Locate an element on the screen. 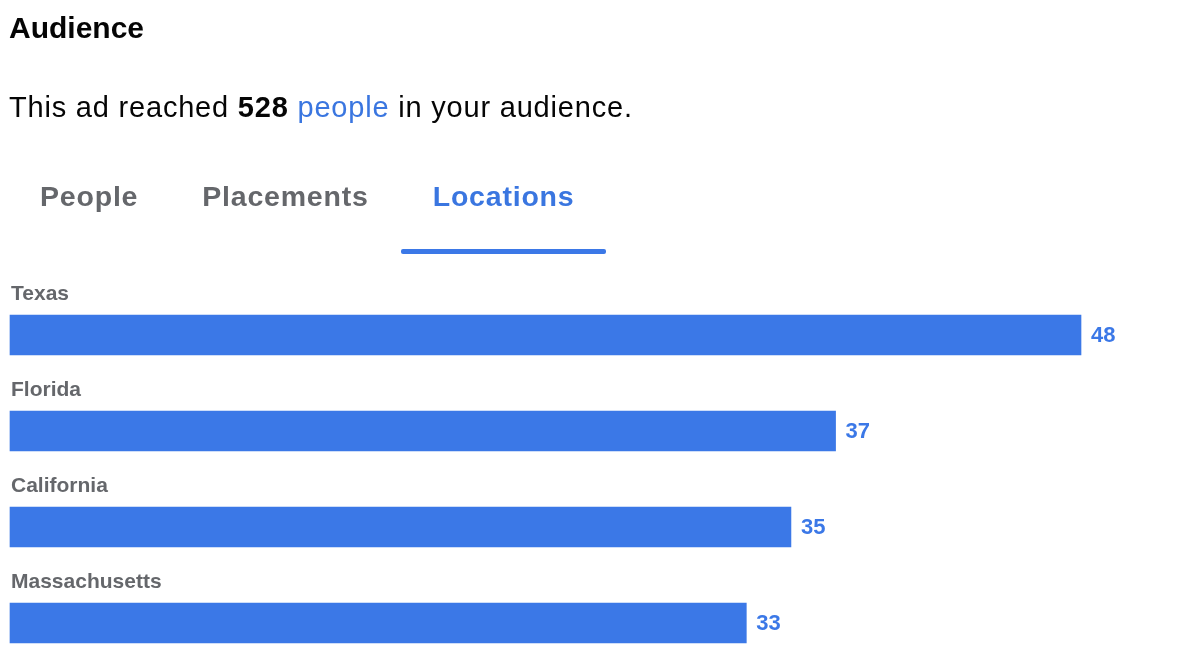  y-tick-label: Florida is located at coordinates (46, 388).